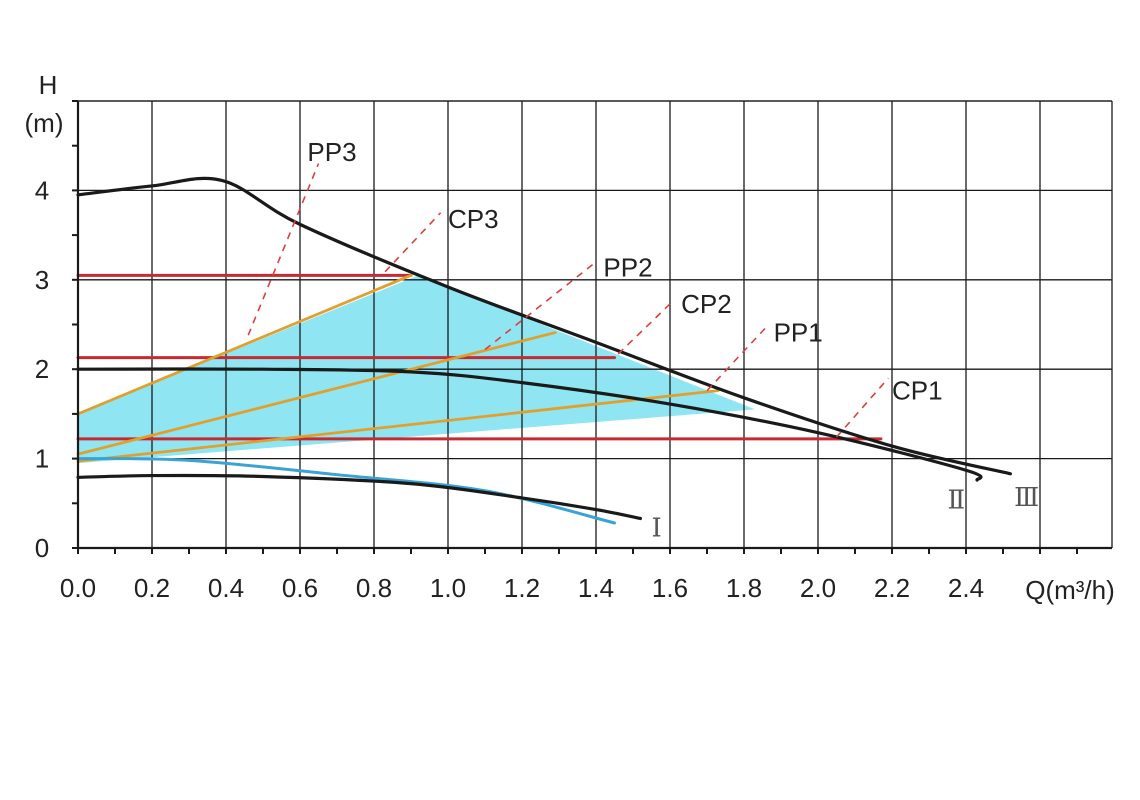  I want to click on x-tick-label: 1.8, so click(744, 588).